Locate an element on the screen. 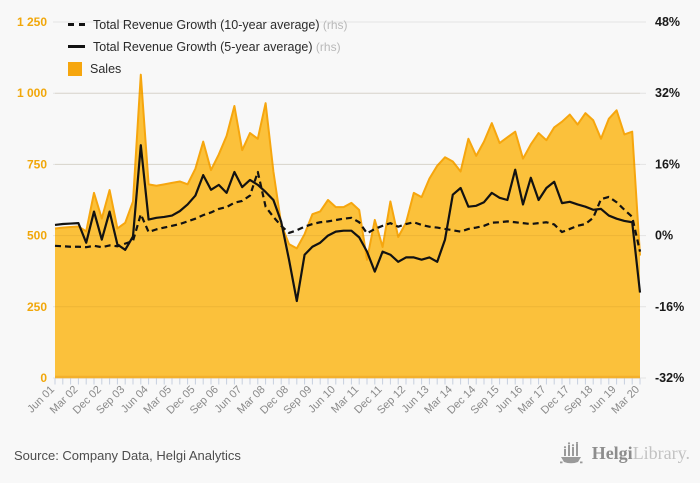  right-axis-label: 48% is located at coordinates (667, 22).